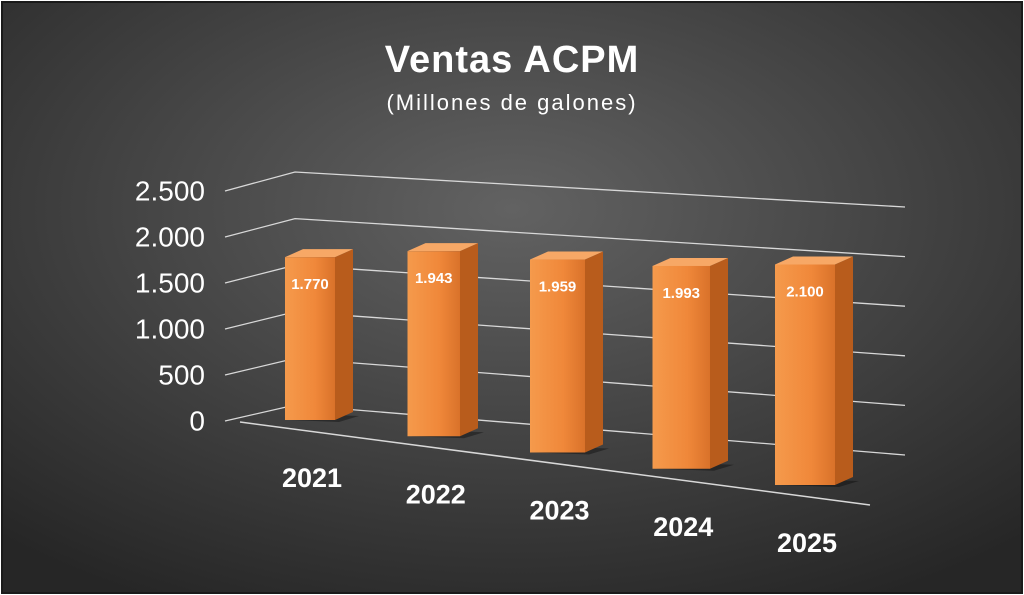 This screenshot has height=595, width=1024. I want to click on y-tick-label: 1.000, so click(170, 328).